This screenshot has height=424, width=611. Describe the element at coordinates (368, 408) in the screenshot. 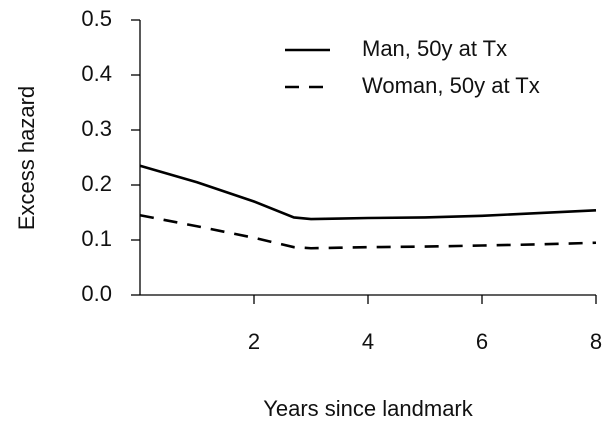

I see `x-axis-label: Years since landmark` at that location.